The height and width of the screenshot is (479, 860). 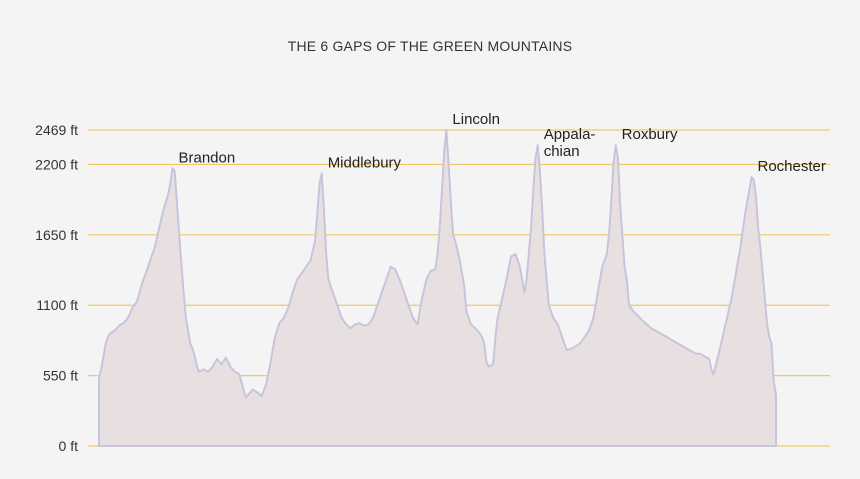 What do you see at coordinates (57, 305) in the screenshot?
I see `y-tick-label: 1100 ft` at bounding box center [57, 305].